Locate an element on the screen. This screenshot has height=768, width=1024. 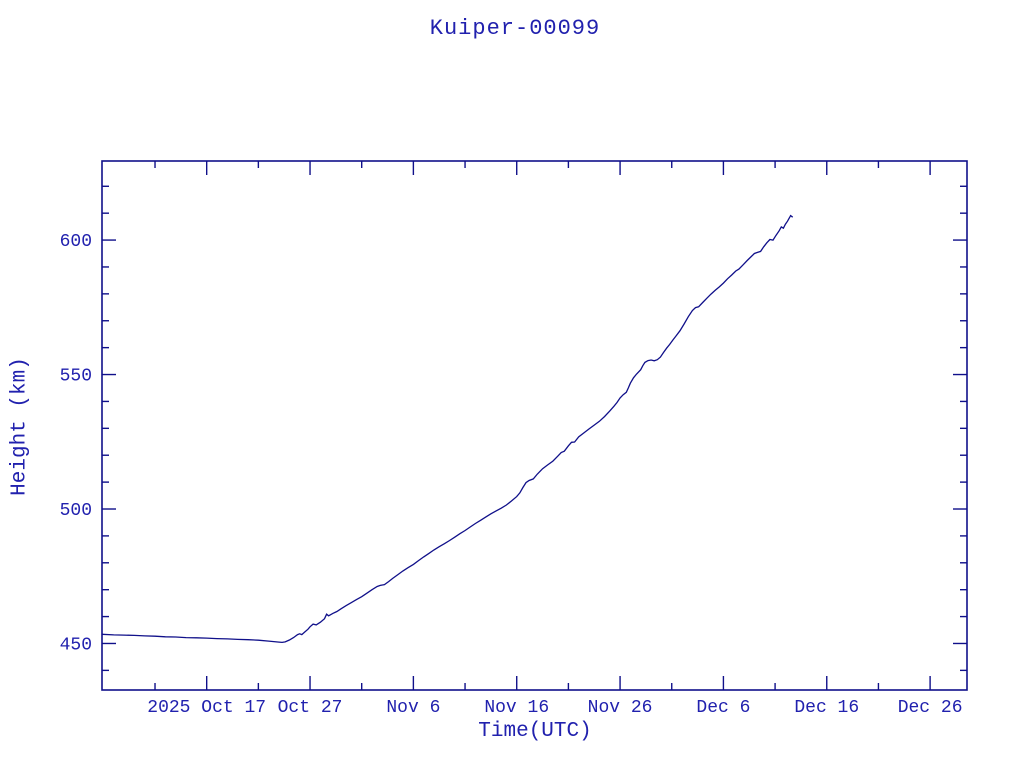
x-tick-label: Nov 26 is located at coordinates (620, 708).